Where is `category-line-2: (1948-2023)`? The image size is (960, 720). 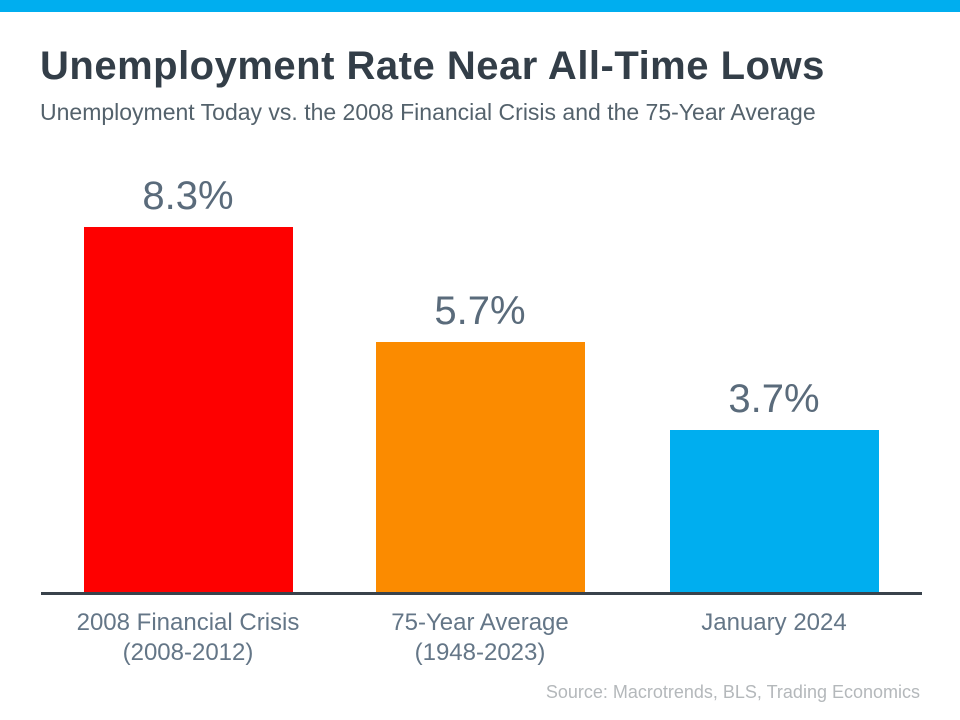
category-line-2: (1948-2023) is located at coordinates (480, 652).